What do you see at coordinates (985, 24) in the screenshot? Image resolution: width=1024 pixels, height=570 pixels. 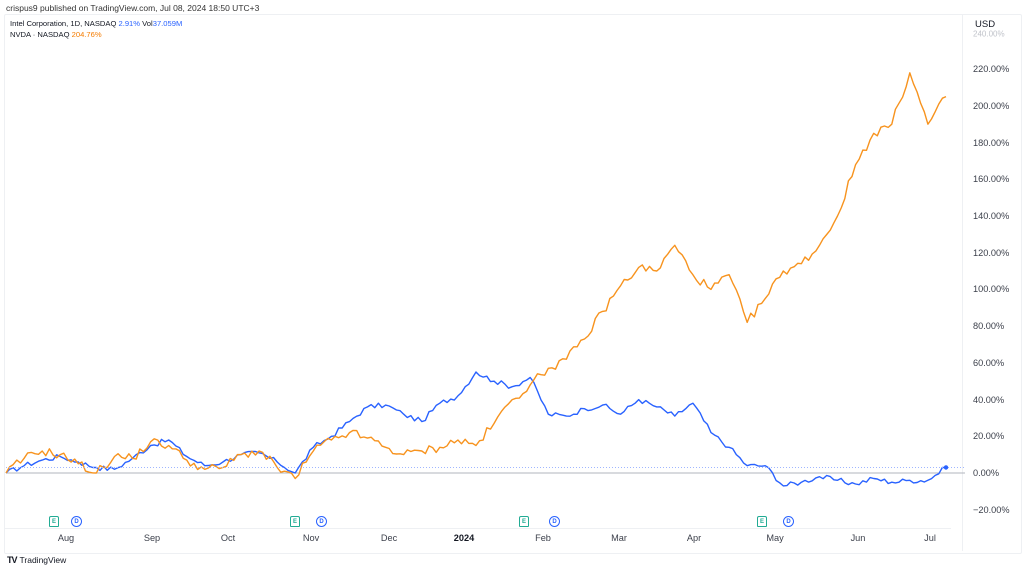 I see `currency-label: USD` at bounding box center [985, 24].